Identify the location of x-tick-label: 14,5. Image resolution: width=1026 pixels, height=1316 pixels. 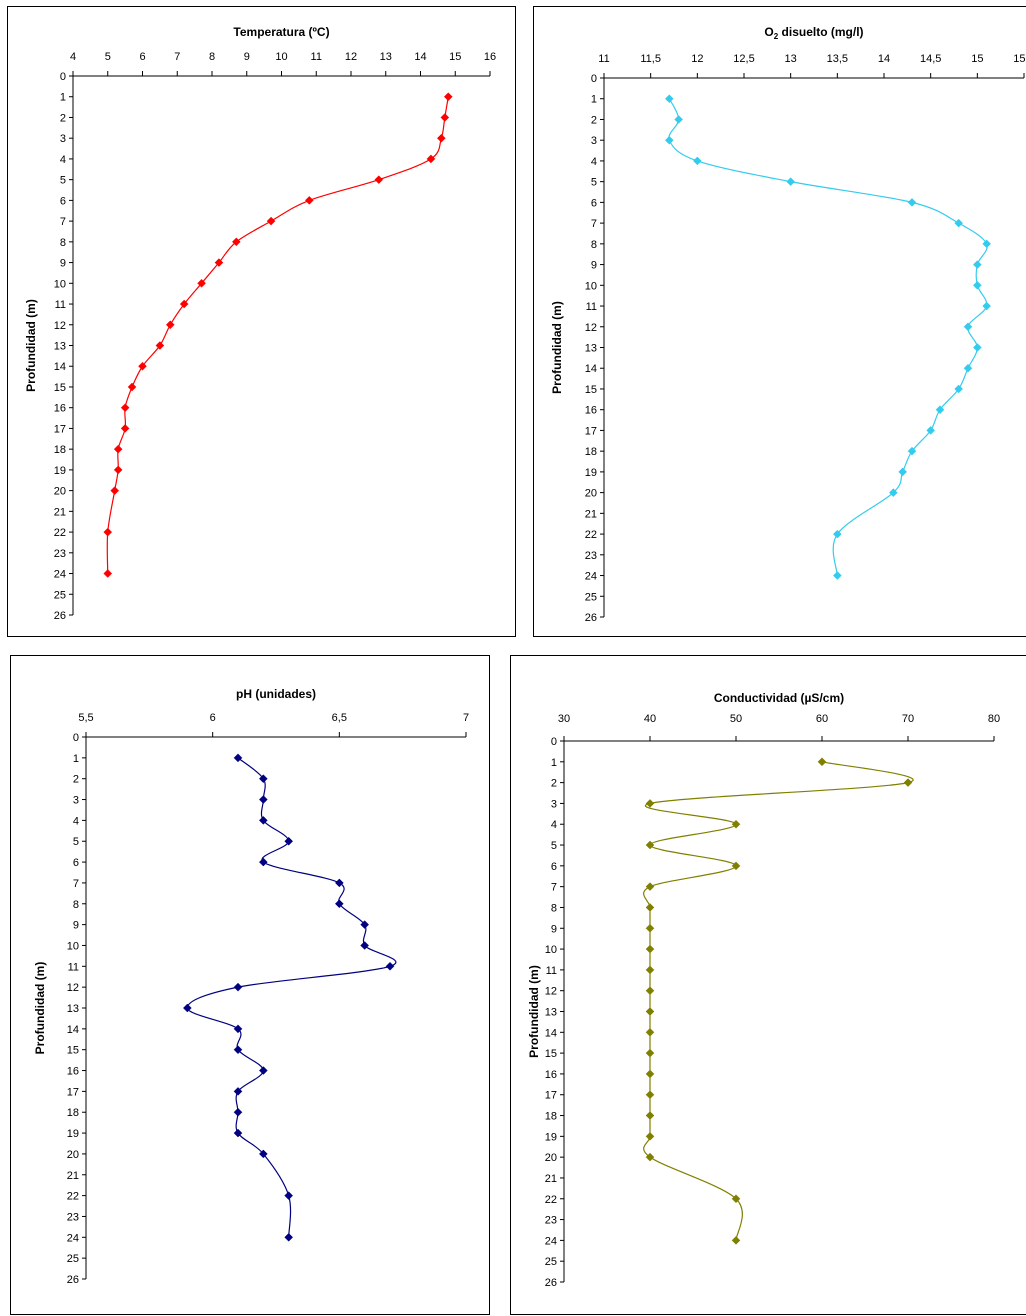
(930, 59).